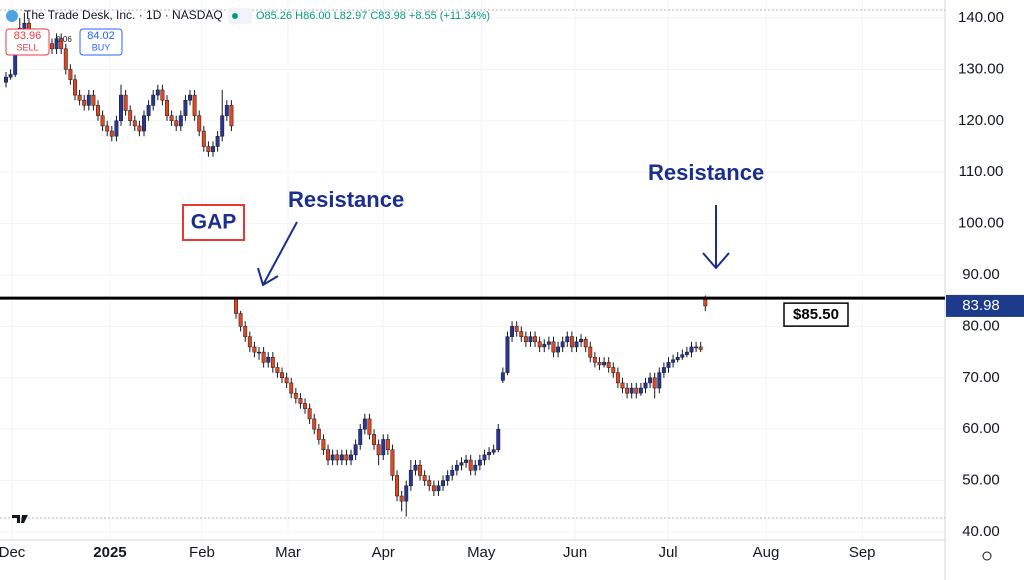  What do you see at coordinates (28, 36) in the screenshot?
I see `sell-price: 83.96` at bounding box center [28, 36].